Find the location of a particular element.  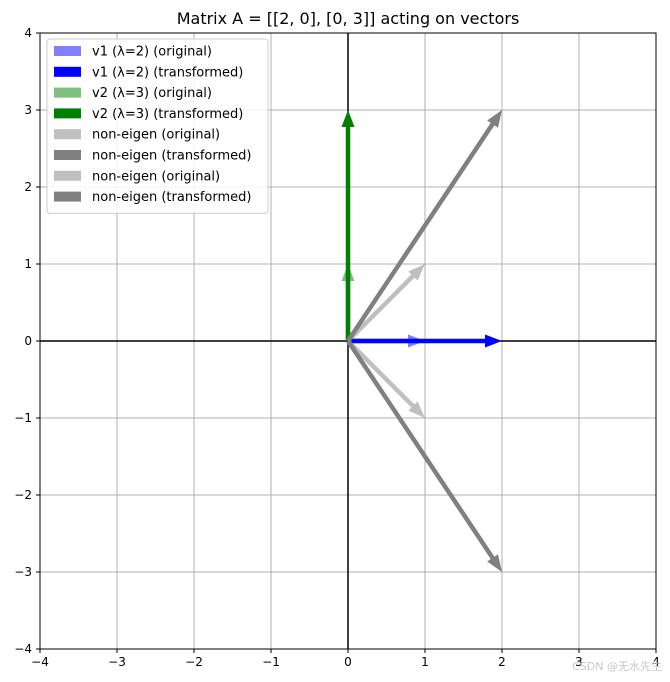

y-tick-label-5: 1 is located at coordinates (28, 264).